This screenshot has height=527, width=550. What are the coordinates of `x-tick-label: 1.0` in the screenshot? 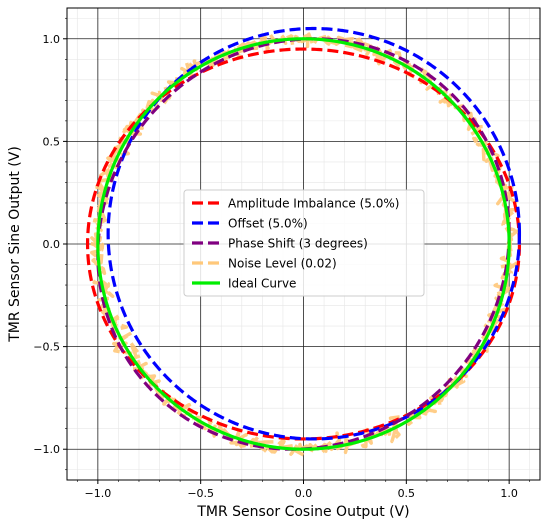 It's located at (509, 493).